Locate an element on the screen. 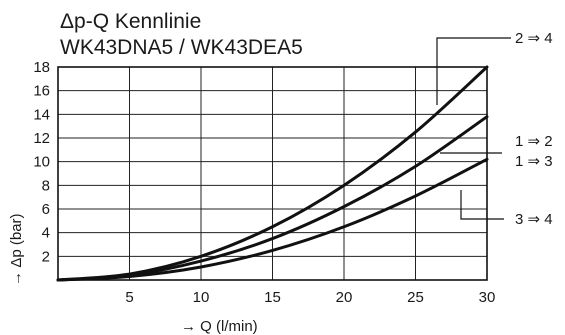 The image size is (565, 335). y-tick-label: 18 is located at coordinates (41, 67).